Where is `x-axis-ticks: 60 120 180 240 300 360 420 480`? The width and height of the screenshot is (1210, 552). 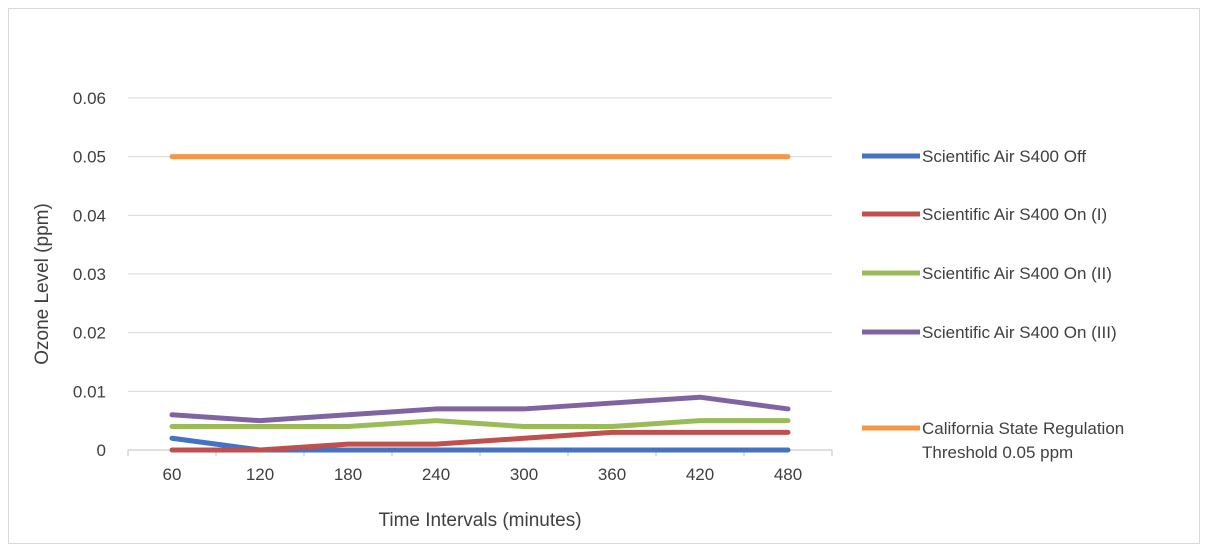
x-axis-ticks: 60 120 180 240 300 360 420 480 is located at coordinates (480, 467).